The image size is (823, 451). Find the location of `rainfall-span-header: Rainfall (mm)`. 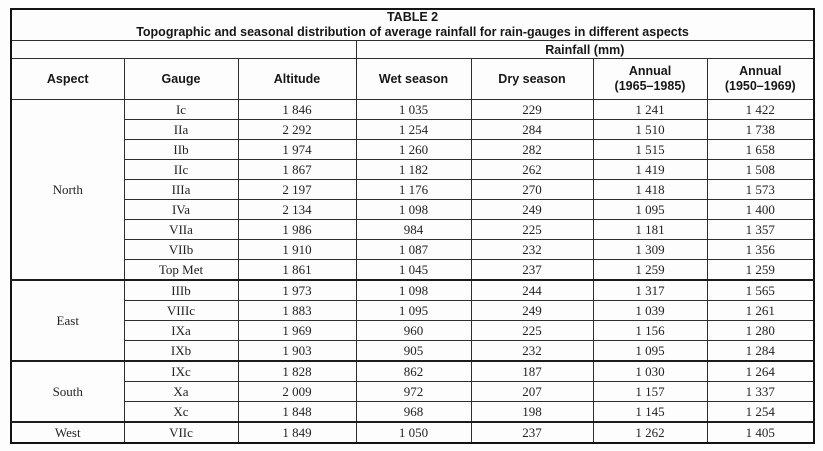

rainfall-span-header: Rainfall (mm) is located at coordinates (585, 49).